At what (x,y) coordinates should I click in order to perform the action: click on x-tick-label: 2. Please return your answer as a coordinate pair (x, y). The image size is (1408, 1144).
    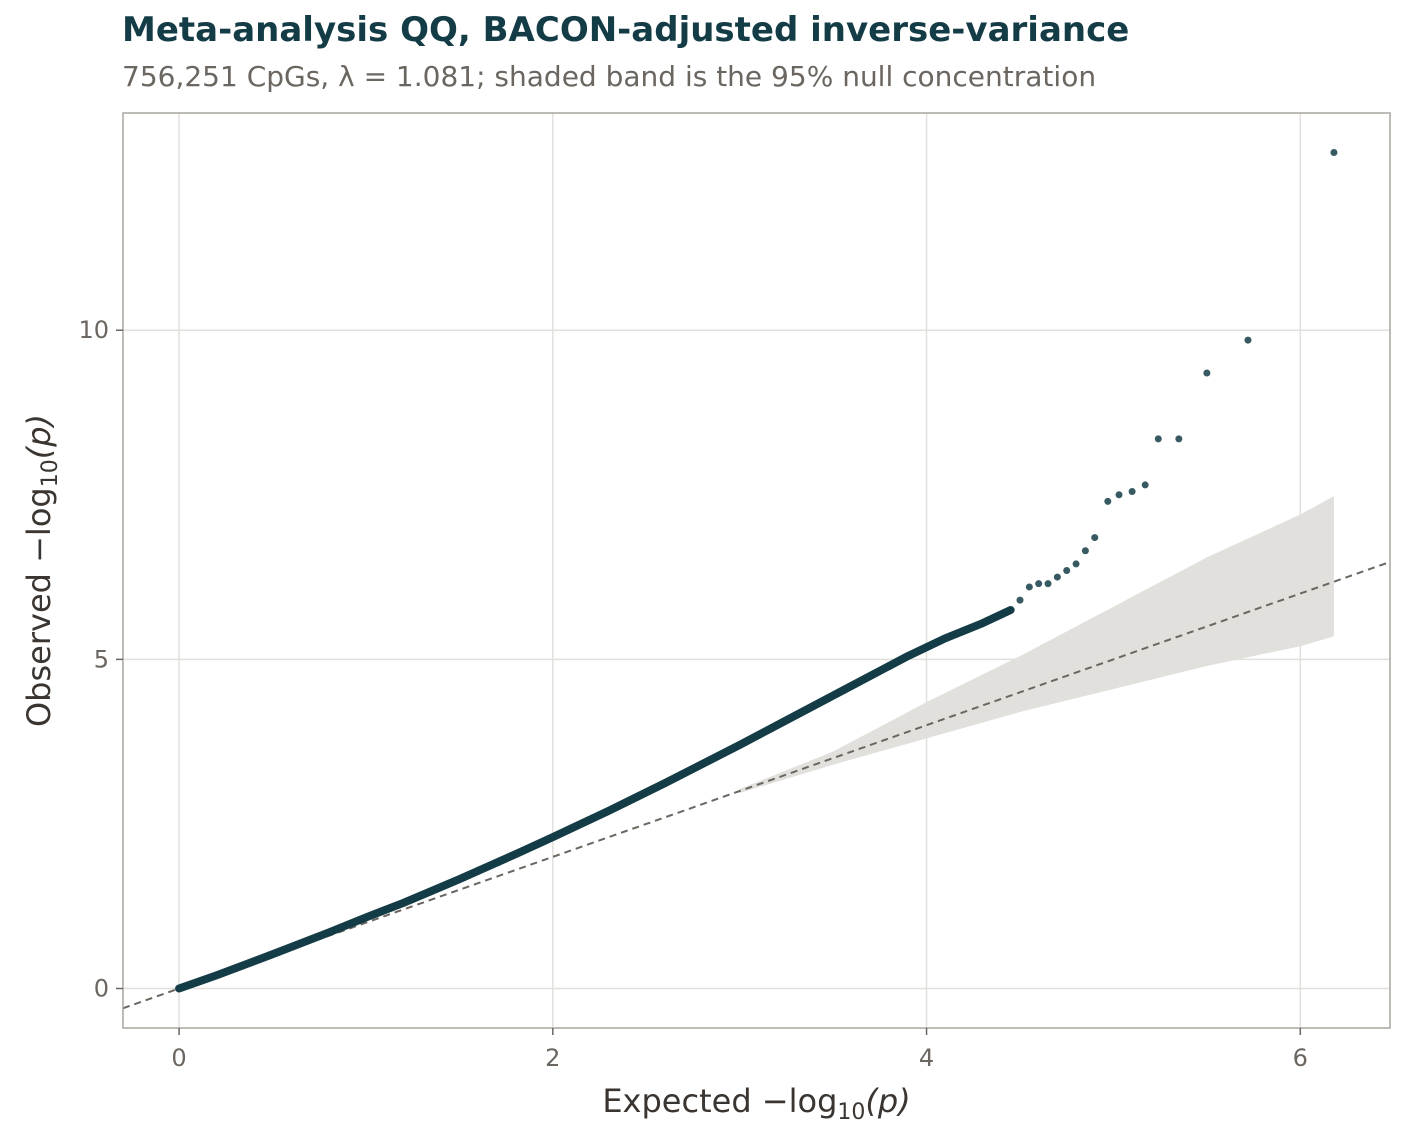
    Looking at the image, I should click on (552, 1058).